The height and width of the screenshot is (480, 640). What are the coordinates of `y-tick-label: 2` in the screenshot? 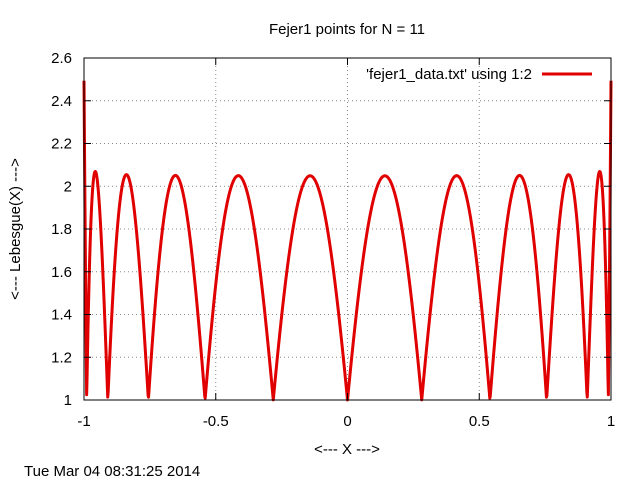 It's located at (68, 186).